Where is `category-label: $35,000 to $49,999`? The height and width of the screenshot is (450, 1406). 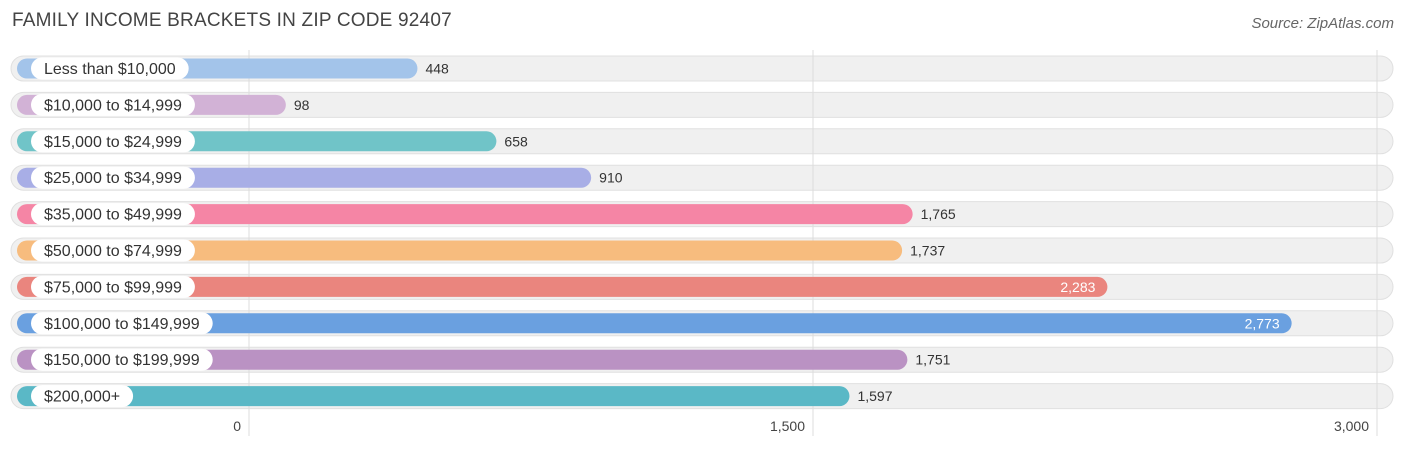
category-label: $35,000 to $49,999 is located at coordinates (113, 215).